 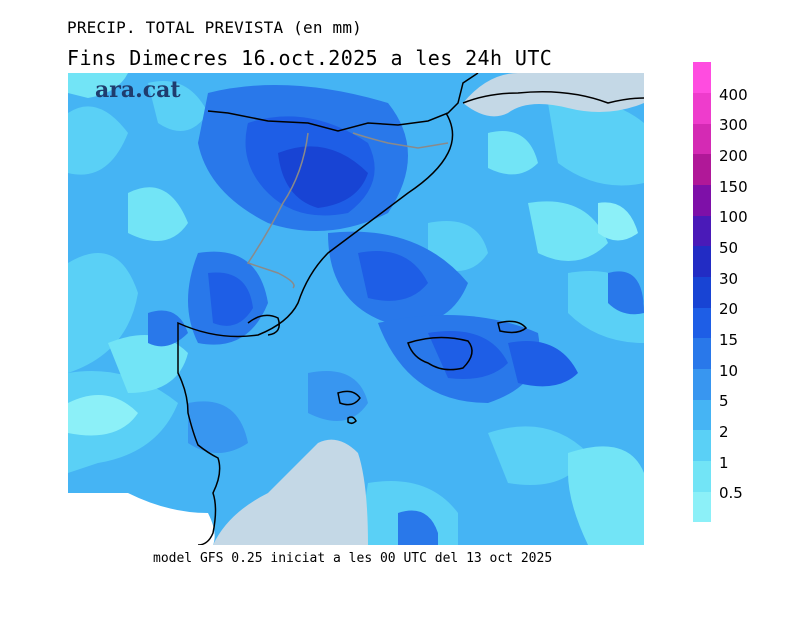 I want to click on precip-color-legend: 0.5 1 2 5 10 15 20 30 50 100 150 200 300 400, so click(x=720, y=292).